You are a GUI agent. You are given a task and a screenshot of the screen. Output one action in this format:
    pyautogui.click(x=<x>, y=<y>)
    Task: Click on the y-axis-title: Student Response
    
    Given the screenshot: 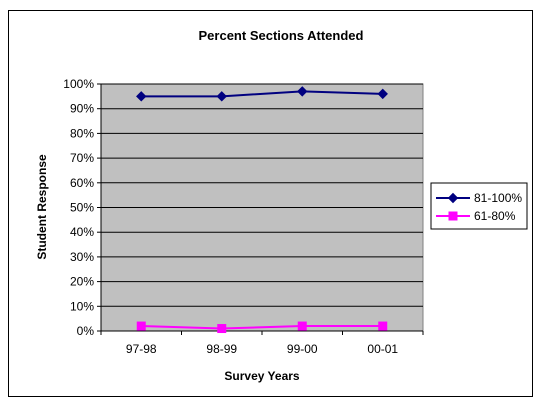 What is the action you would take?
    pyautogui.click(x=42, y=207)
    